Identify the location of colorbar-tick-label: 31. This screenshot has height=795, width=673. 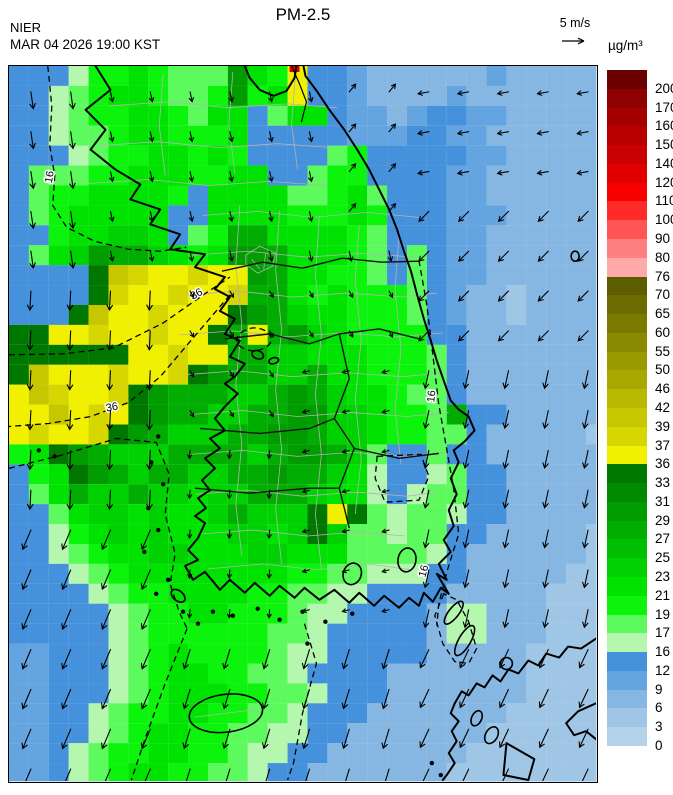
(663, 501).